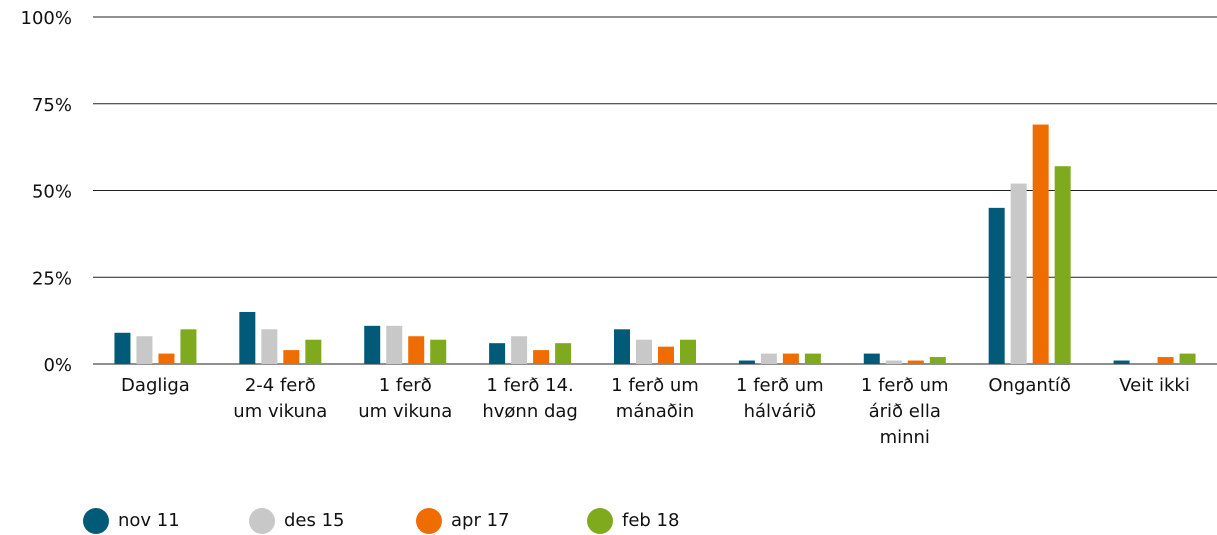  Describe the element at coordinates (780, 398) in the screenshot. I see `x-tick-label: 1 ferð um hálvárið` at that location.